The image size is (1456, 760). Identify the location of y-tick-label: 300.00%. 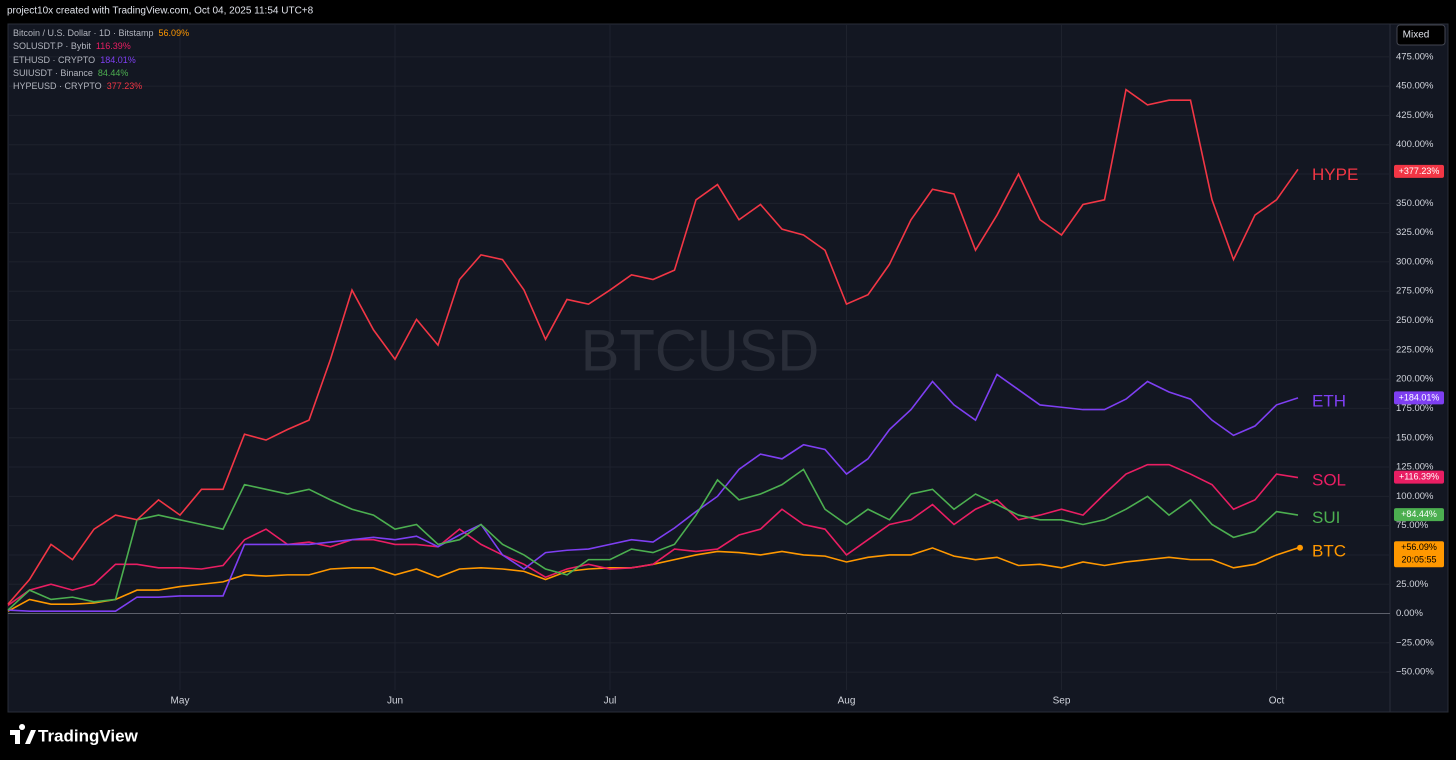
(1415, 261).